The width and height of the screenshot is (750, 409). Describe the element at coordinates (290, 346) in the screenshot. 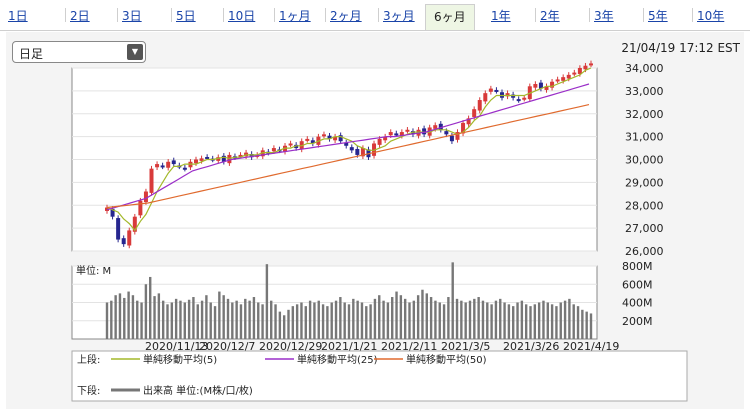

I see `x-date-label: 2020/12/29` at that location.